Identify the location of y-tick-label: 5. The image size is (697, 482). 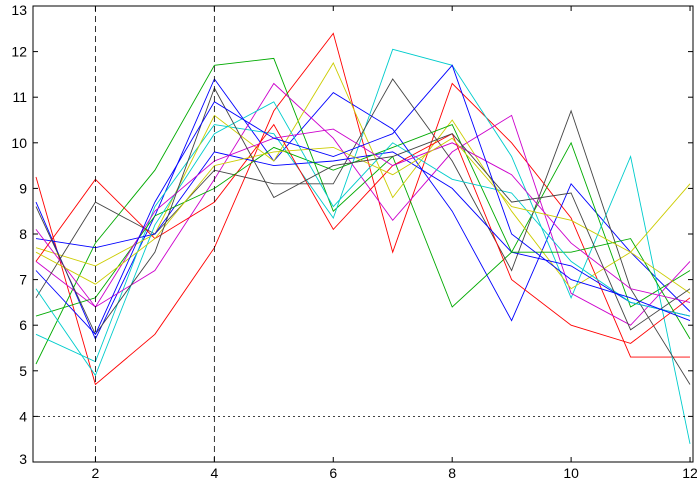
(23, 371).